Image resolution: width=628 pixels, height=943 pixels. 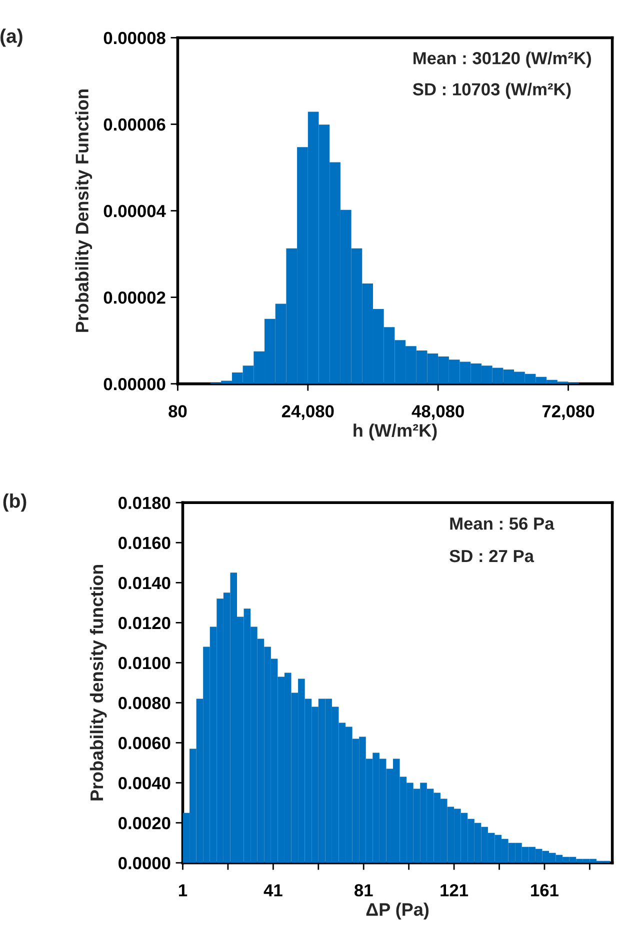 I want to click on x-tick-label: 24,080, so click(x=308, y=412).